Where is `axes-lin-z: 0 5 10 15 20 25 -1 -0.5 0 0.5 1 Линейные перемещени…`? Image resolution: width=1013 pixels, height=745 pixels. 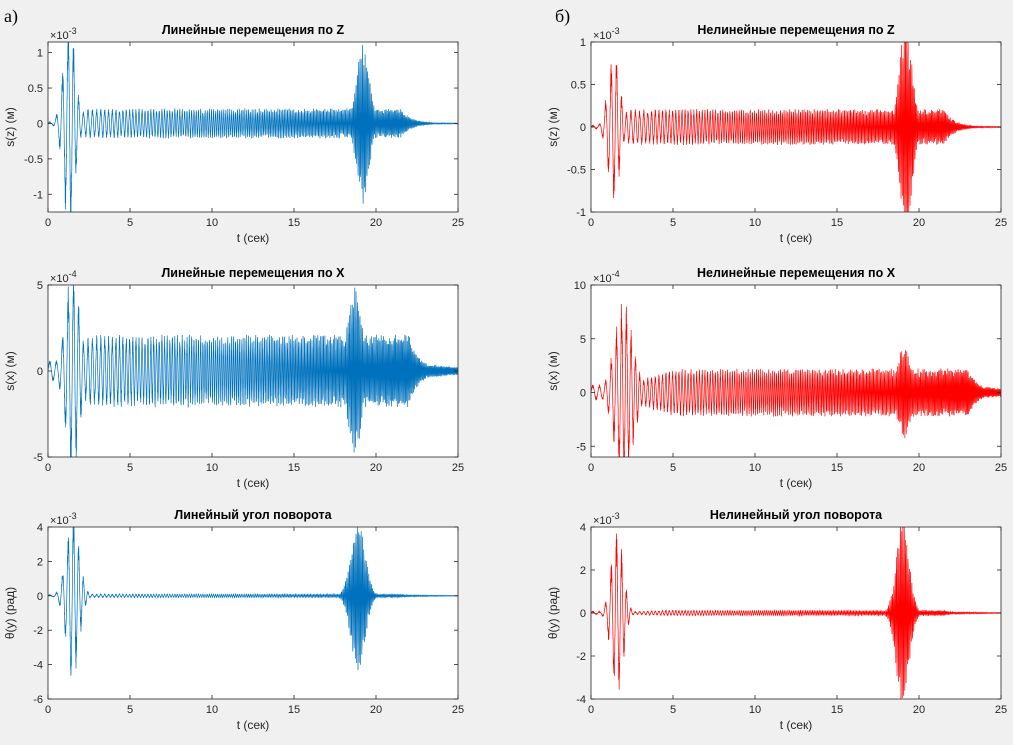
axes-lin-z: 0 5 10 15 20 25 -1 -0.5 0 0.5 1 Линейные перемещени… is located at coordinates (233, 134).